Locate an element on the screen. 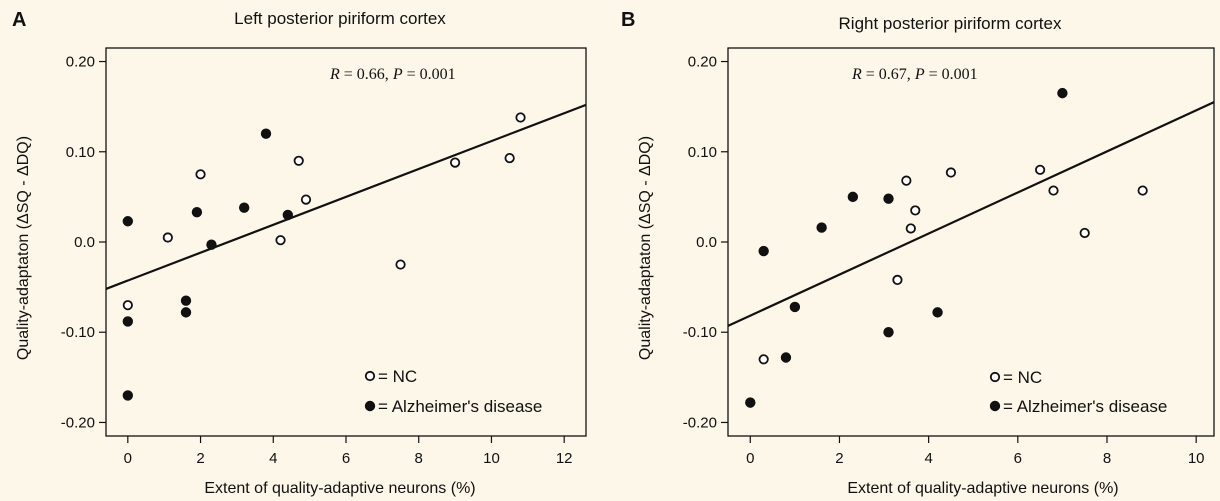  annotation-r-value: = 0.67, is located at coordinates (888, 74).